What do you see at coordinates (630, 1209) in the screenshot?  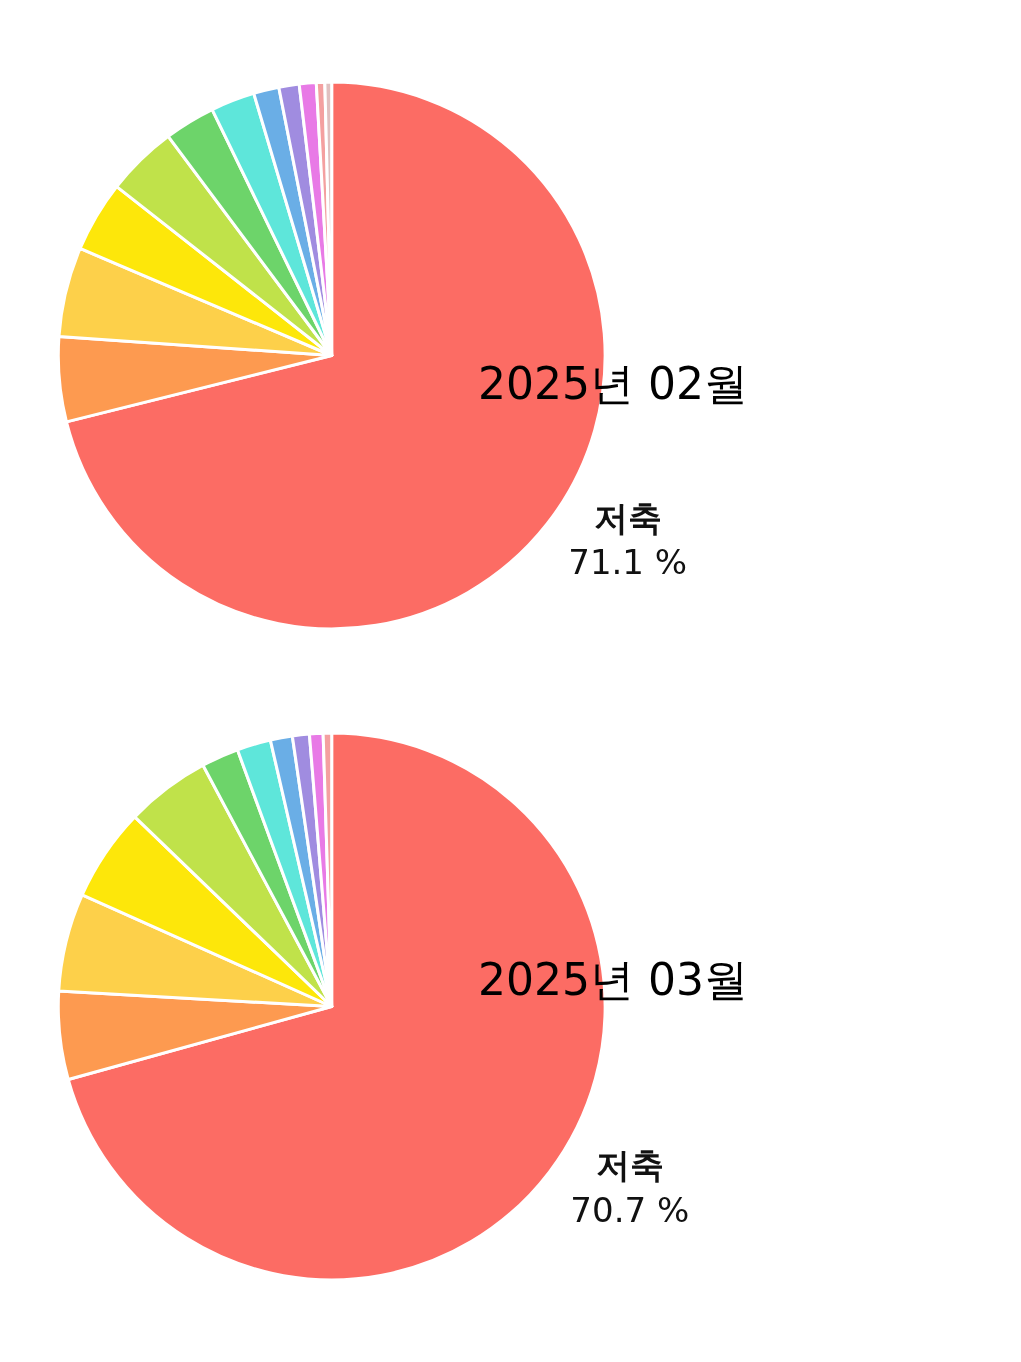 I see `data-label: 70.7 %` at bounding box center [630, 1209].